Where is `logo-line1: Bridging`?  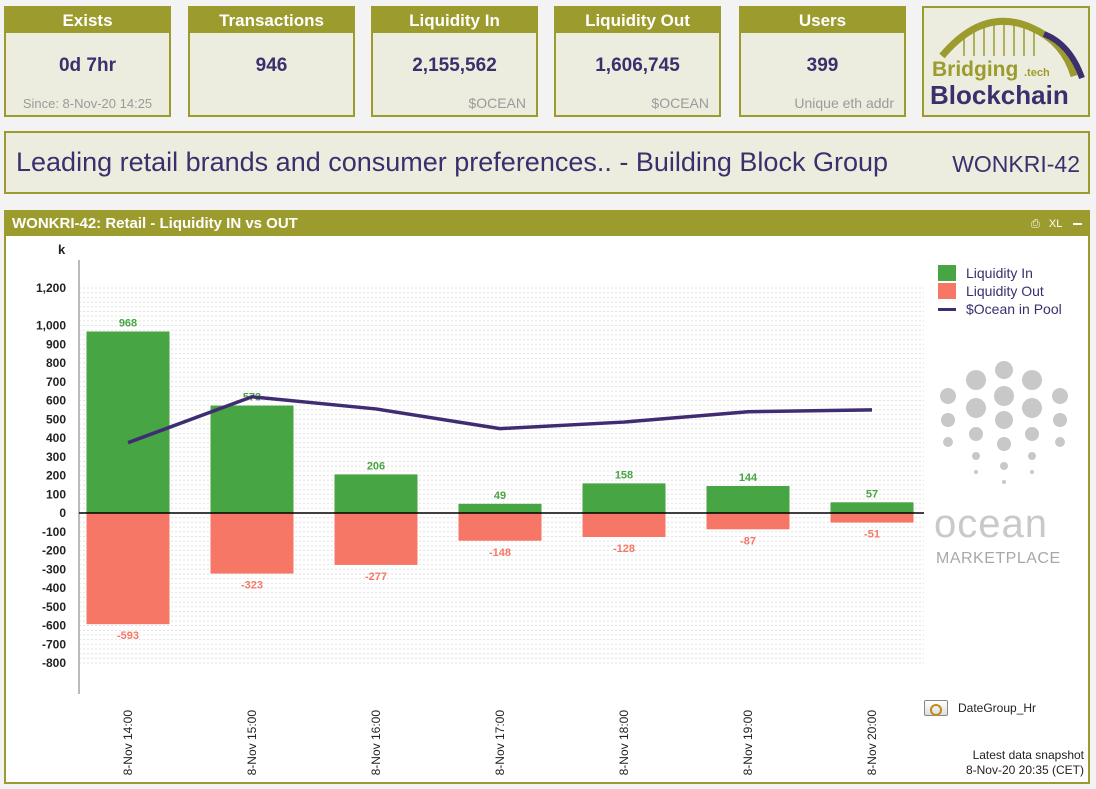
logo-line1: Bridging is located at coordinates (975, 69).